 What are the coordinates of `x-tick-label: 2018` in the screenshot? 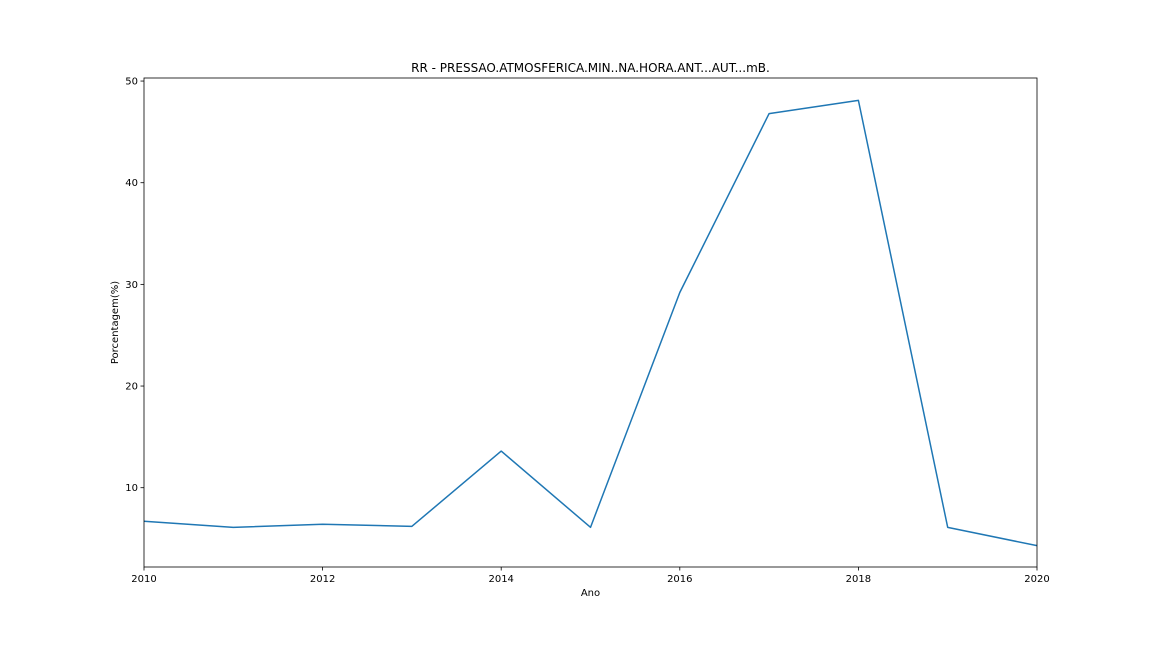 It's located at (858, 579).